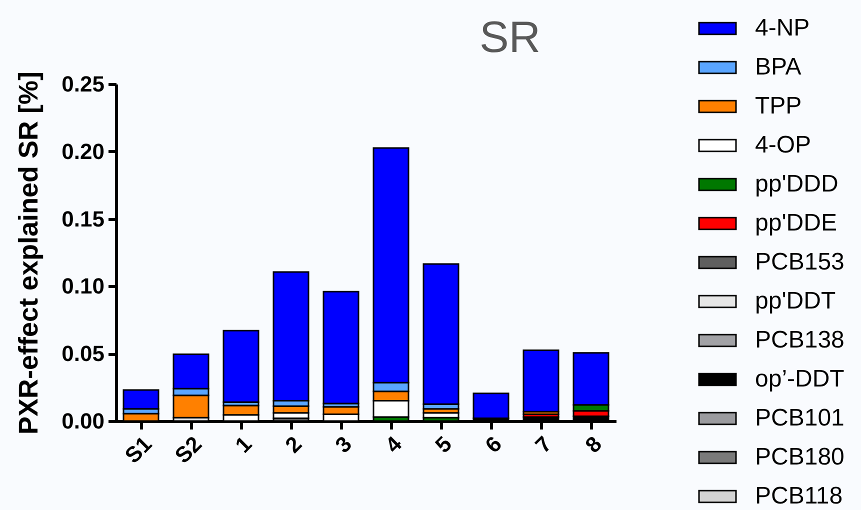 The width and height of the screenshot is (861, 510). I want to click on legend-label: PCB153, so click(799, 262).